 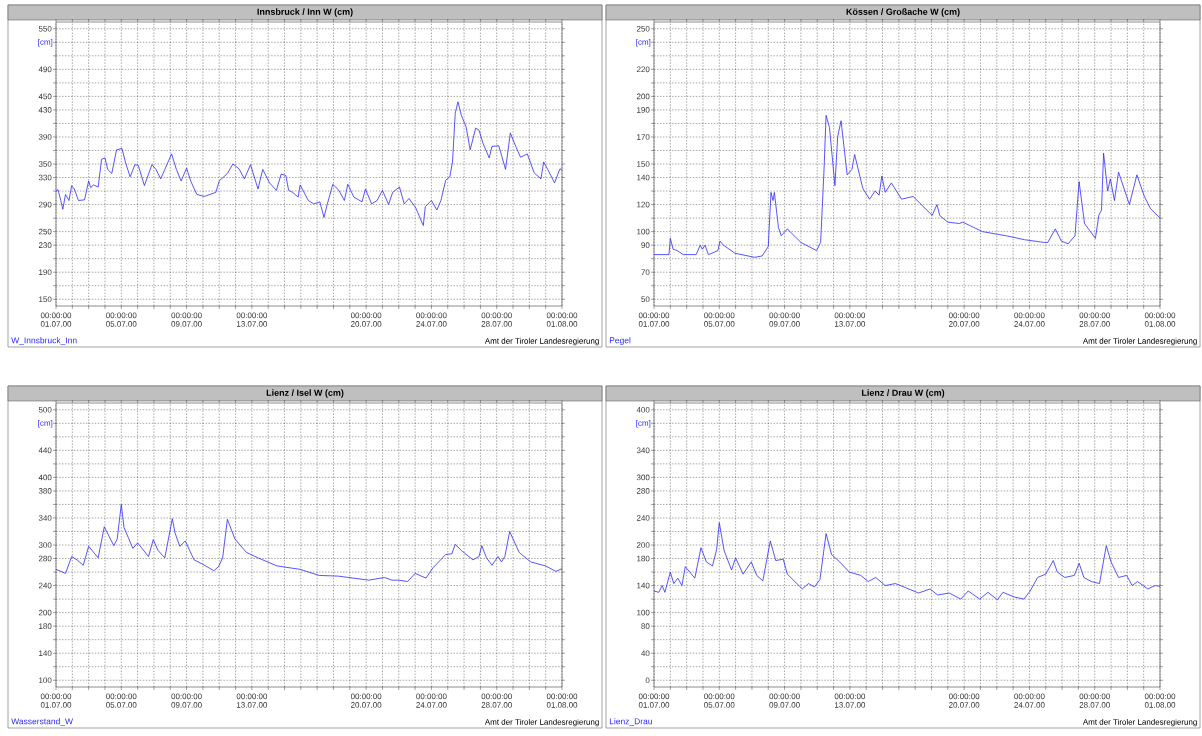 I want to click on chart-title: Innsbruck / Inn W (cm), so click(x=305, y=12).